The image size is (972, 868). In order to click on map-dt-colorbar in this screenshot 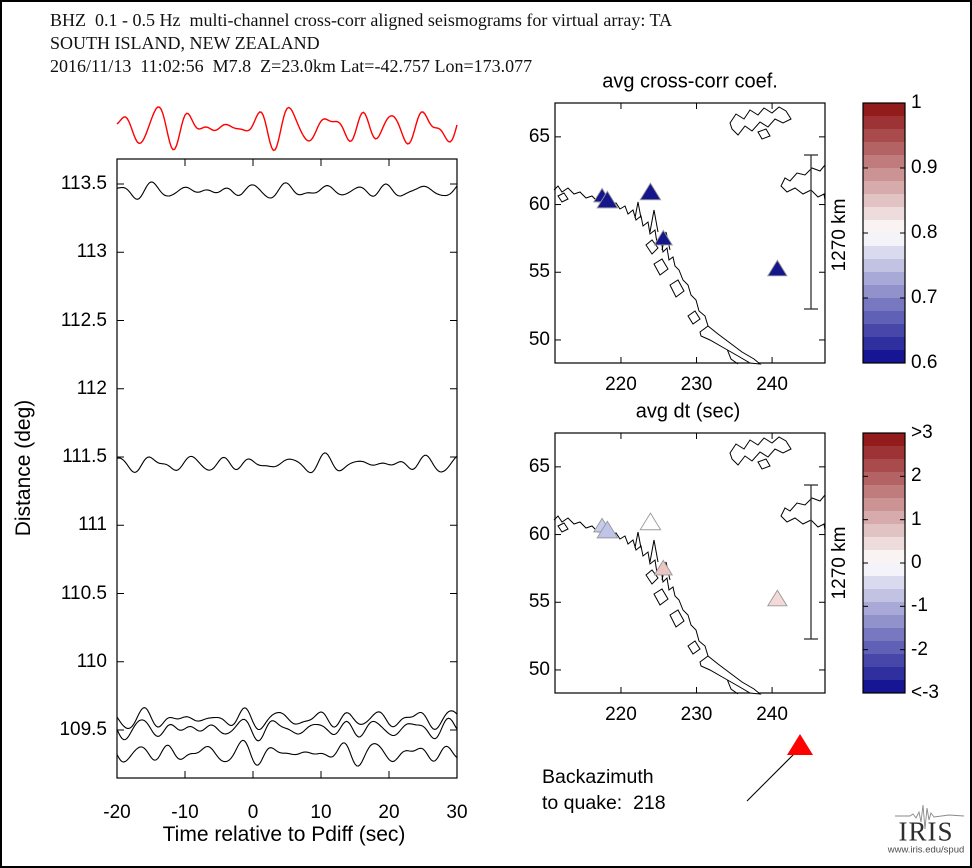, I will do `click(884, 563)`.